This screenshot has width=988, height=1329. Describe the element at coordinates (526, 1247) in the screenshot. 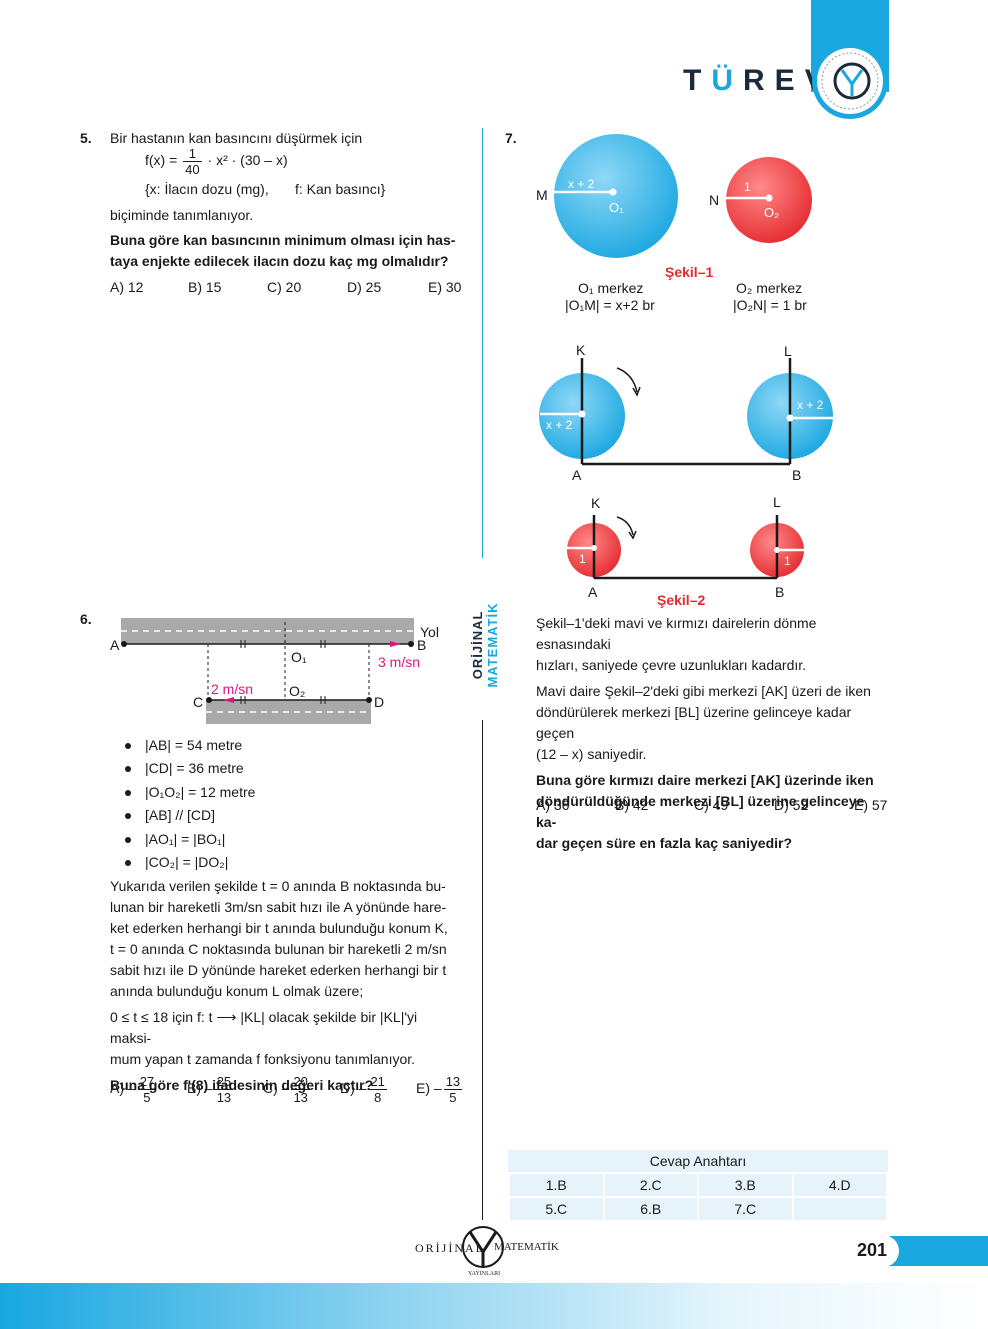

I see `footer-right-word: MATEMATİK` at that location.